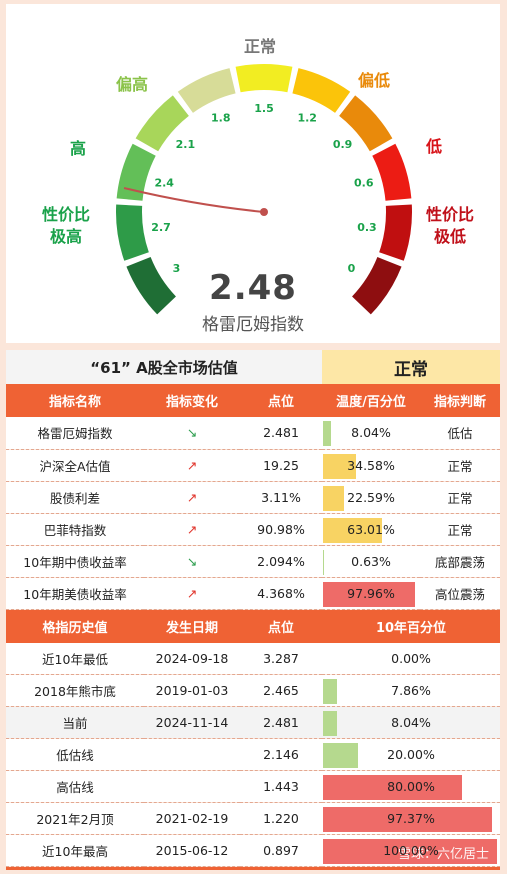 The width and height of the screenshot is (507, 874). Describe the element at coordinates (75, 593) in the screenshot. I see `indicator-name: 10年期美债收益率` at that location.